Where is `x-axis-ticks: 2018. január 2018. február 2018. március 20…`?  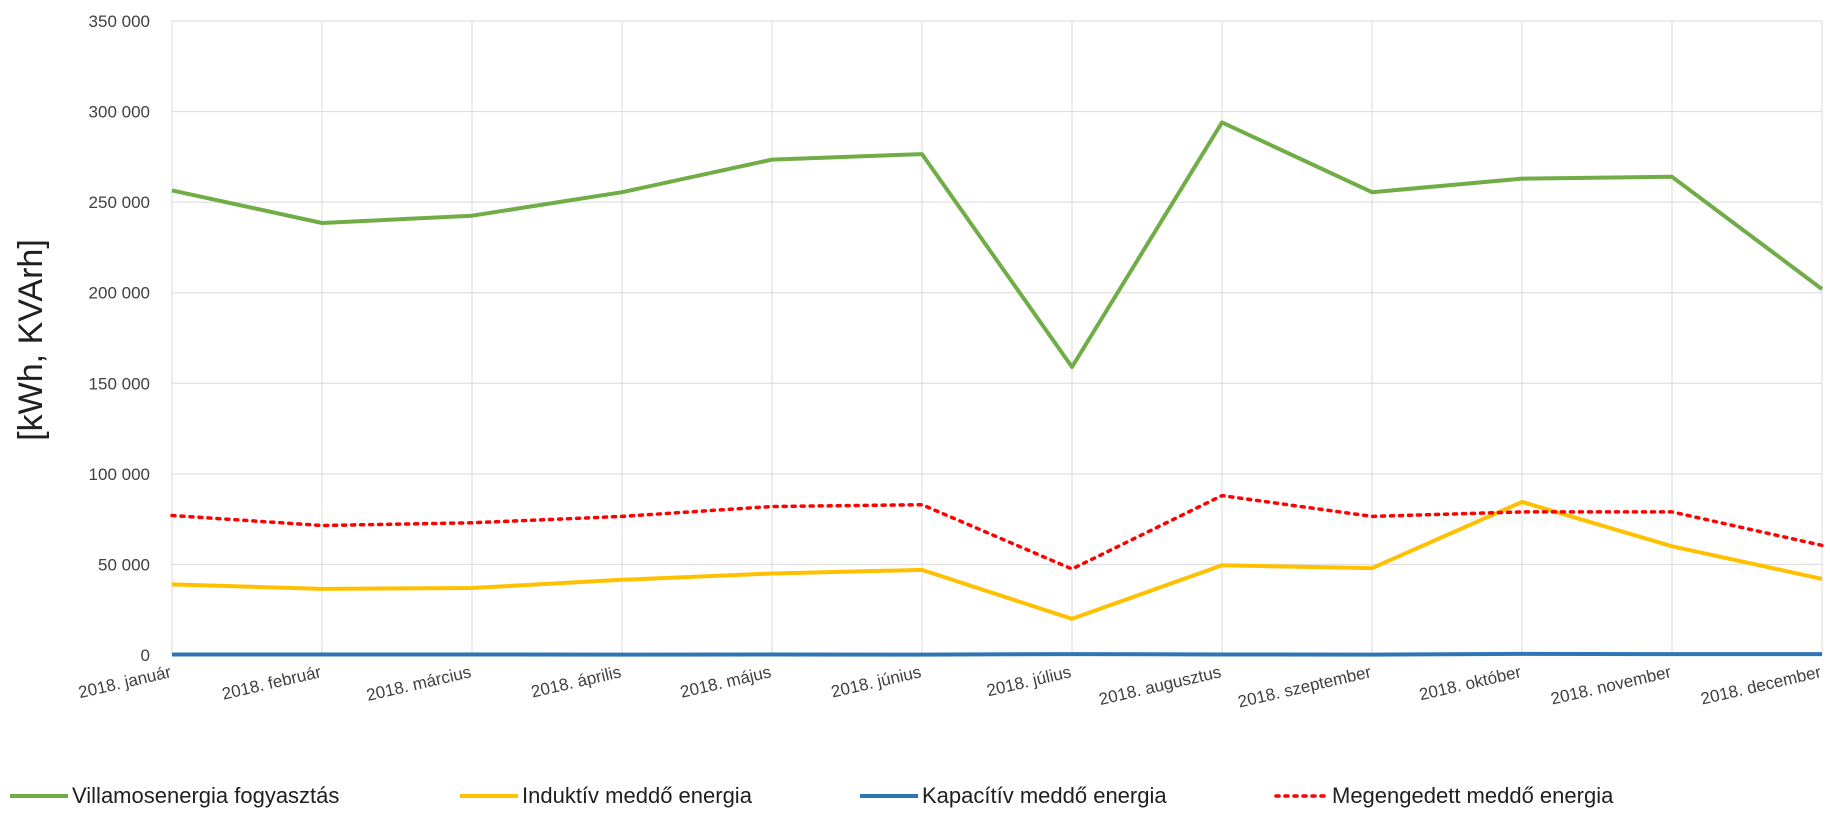 x-axis-ticks: 2018. január 2018. február 2018. március 20… is located at coordinates (950, 686).